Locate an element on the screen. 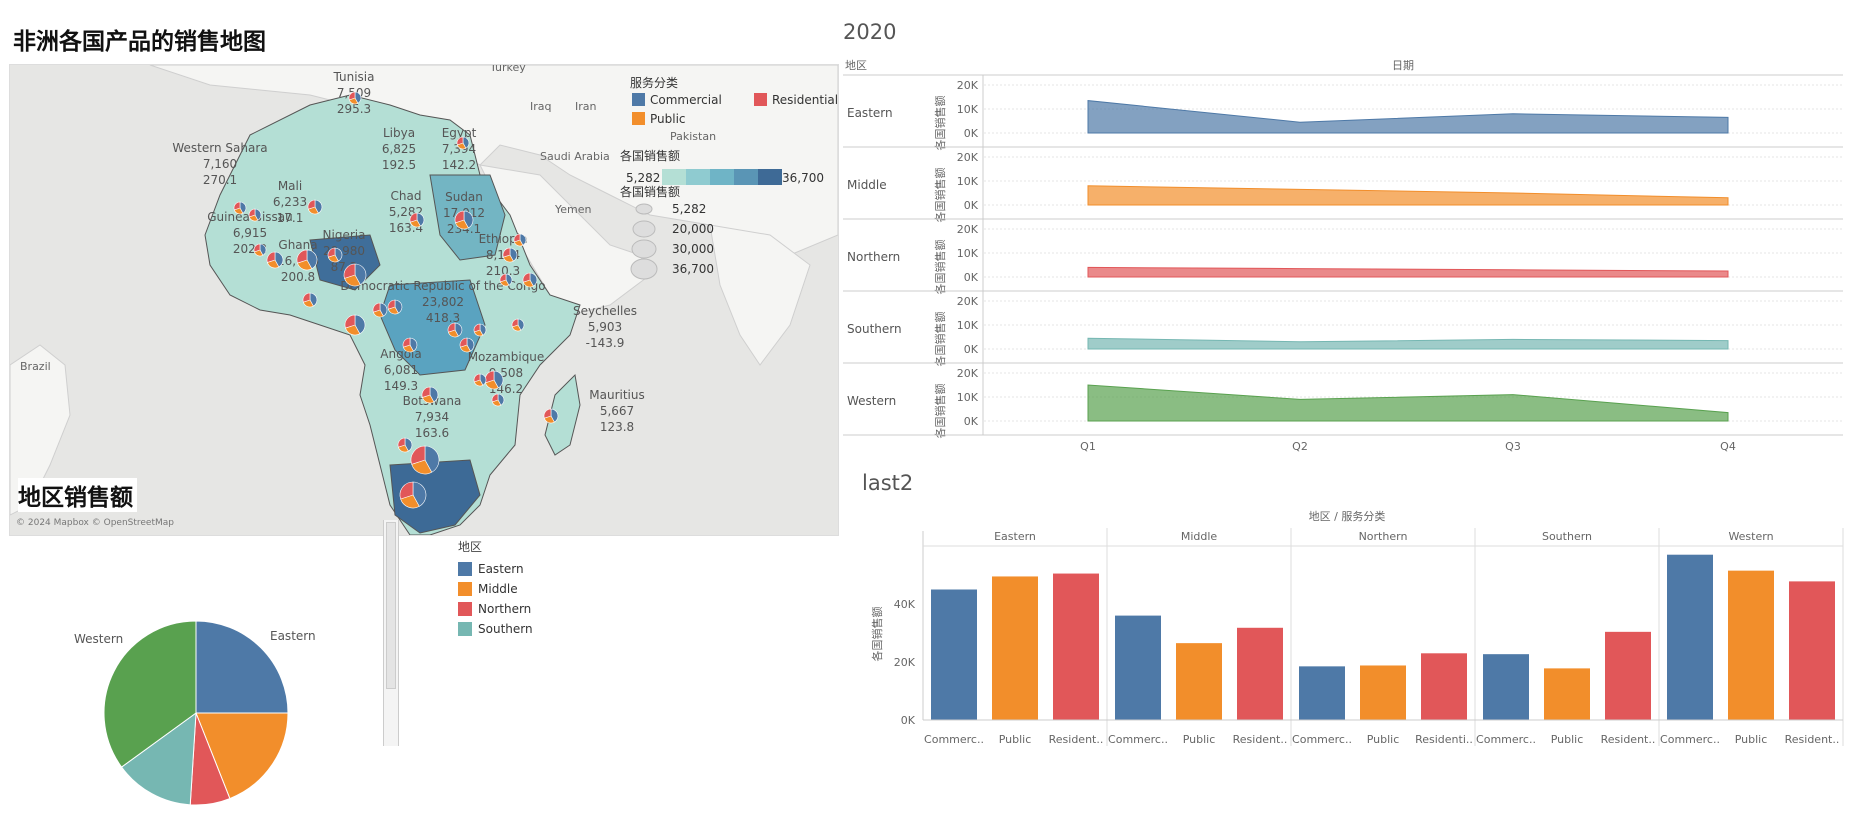 This screenshot has width=1849, height=826. country-profit: 17.1 is located at coordinates (290, 218).